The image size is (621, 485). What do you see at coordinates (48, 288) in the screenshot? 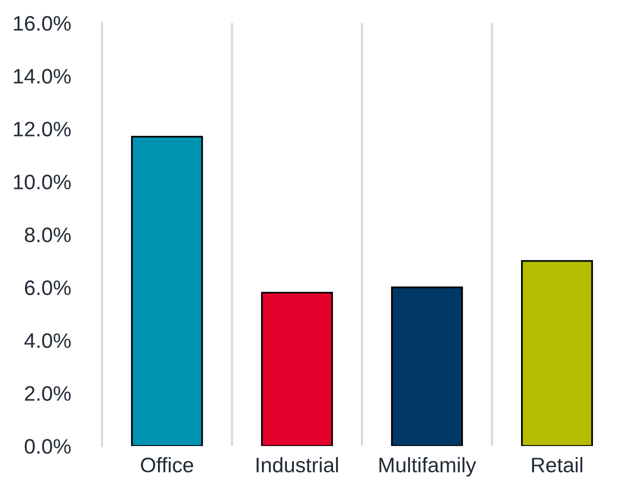
I see `y-tick-label: 6.0%` at bounding box center [48, 288].